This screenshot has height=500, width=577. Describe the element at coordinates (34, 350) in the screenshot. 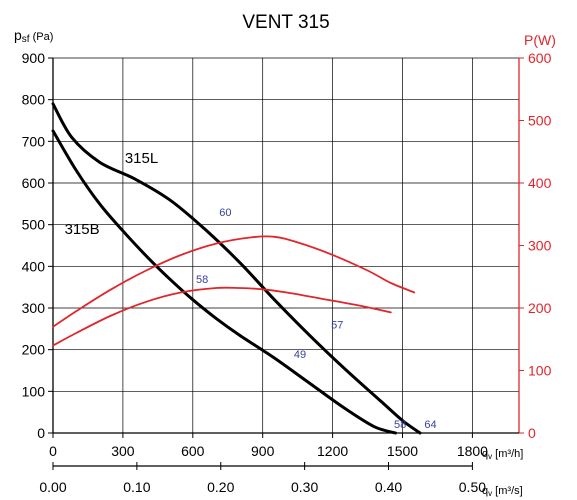

I see `left-axis-tick-label: 200` at that location.